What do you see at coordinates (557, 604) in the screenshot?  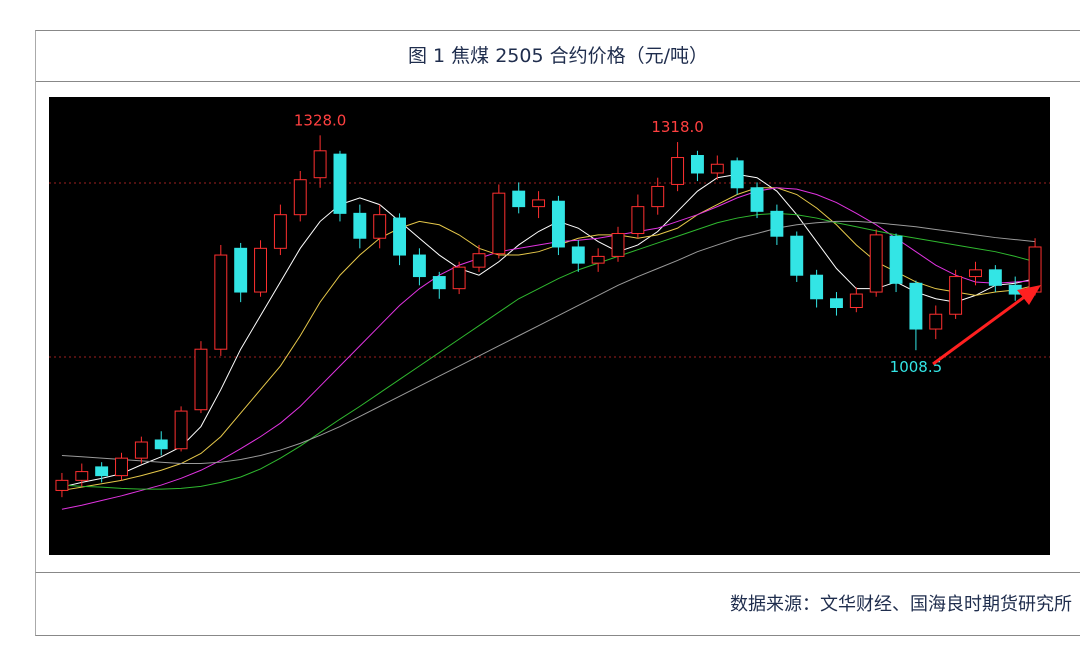 I see `source-note: 数据来源：文华财经、国海良时期货研究所` at bounding box center [557, 604].